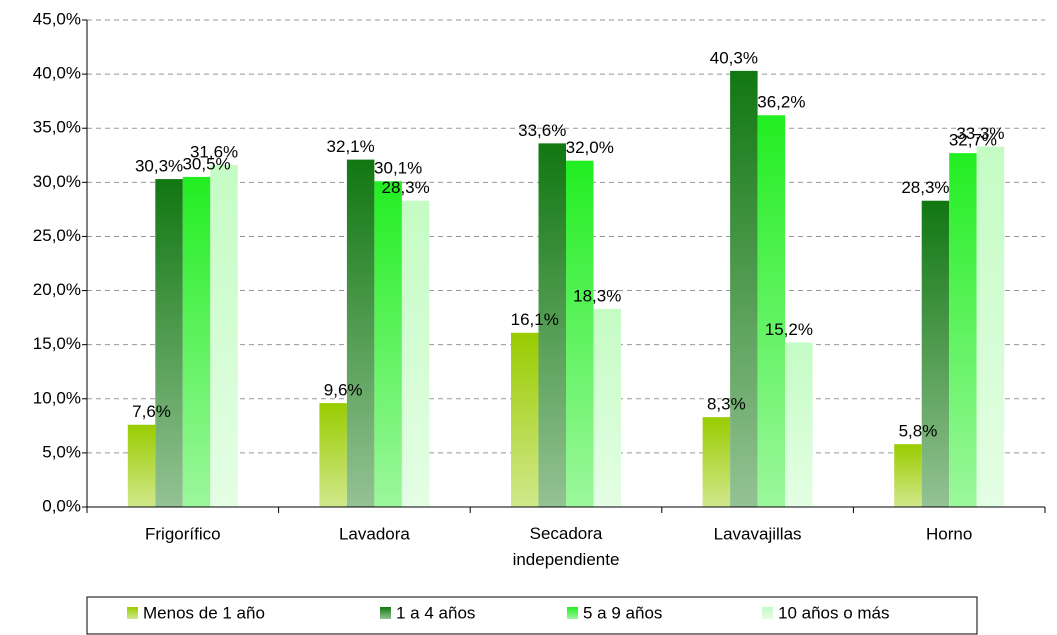 The image size is (1057, 635). What do you see at coordinates (532, 615) in the screenshot?
I see `legend-box` at bounding box center [532, 615].